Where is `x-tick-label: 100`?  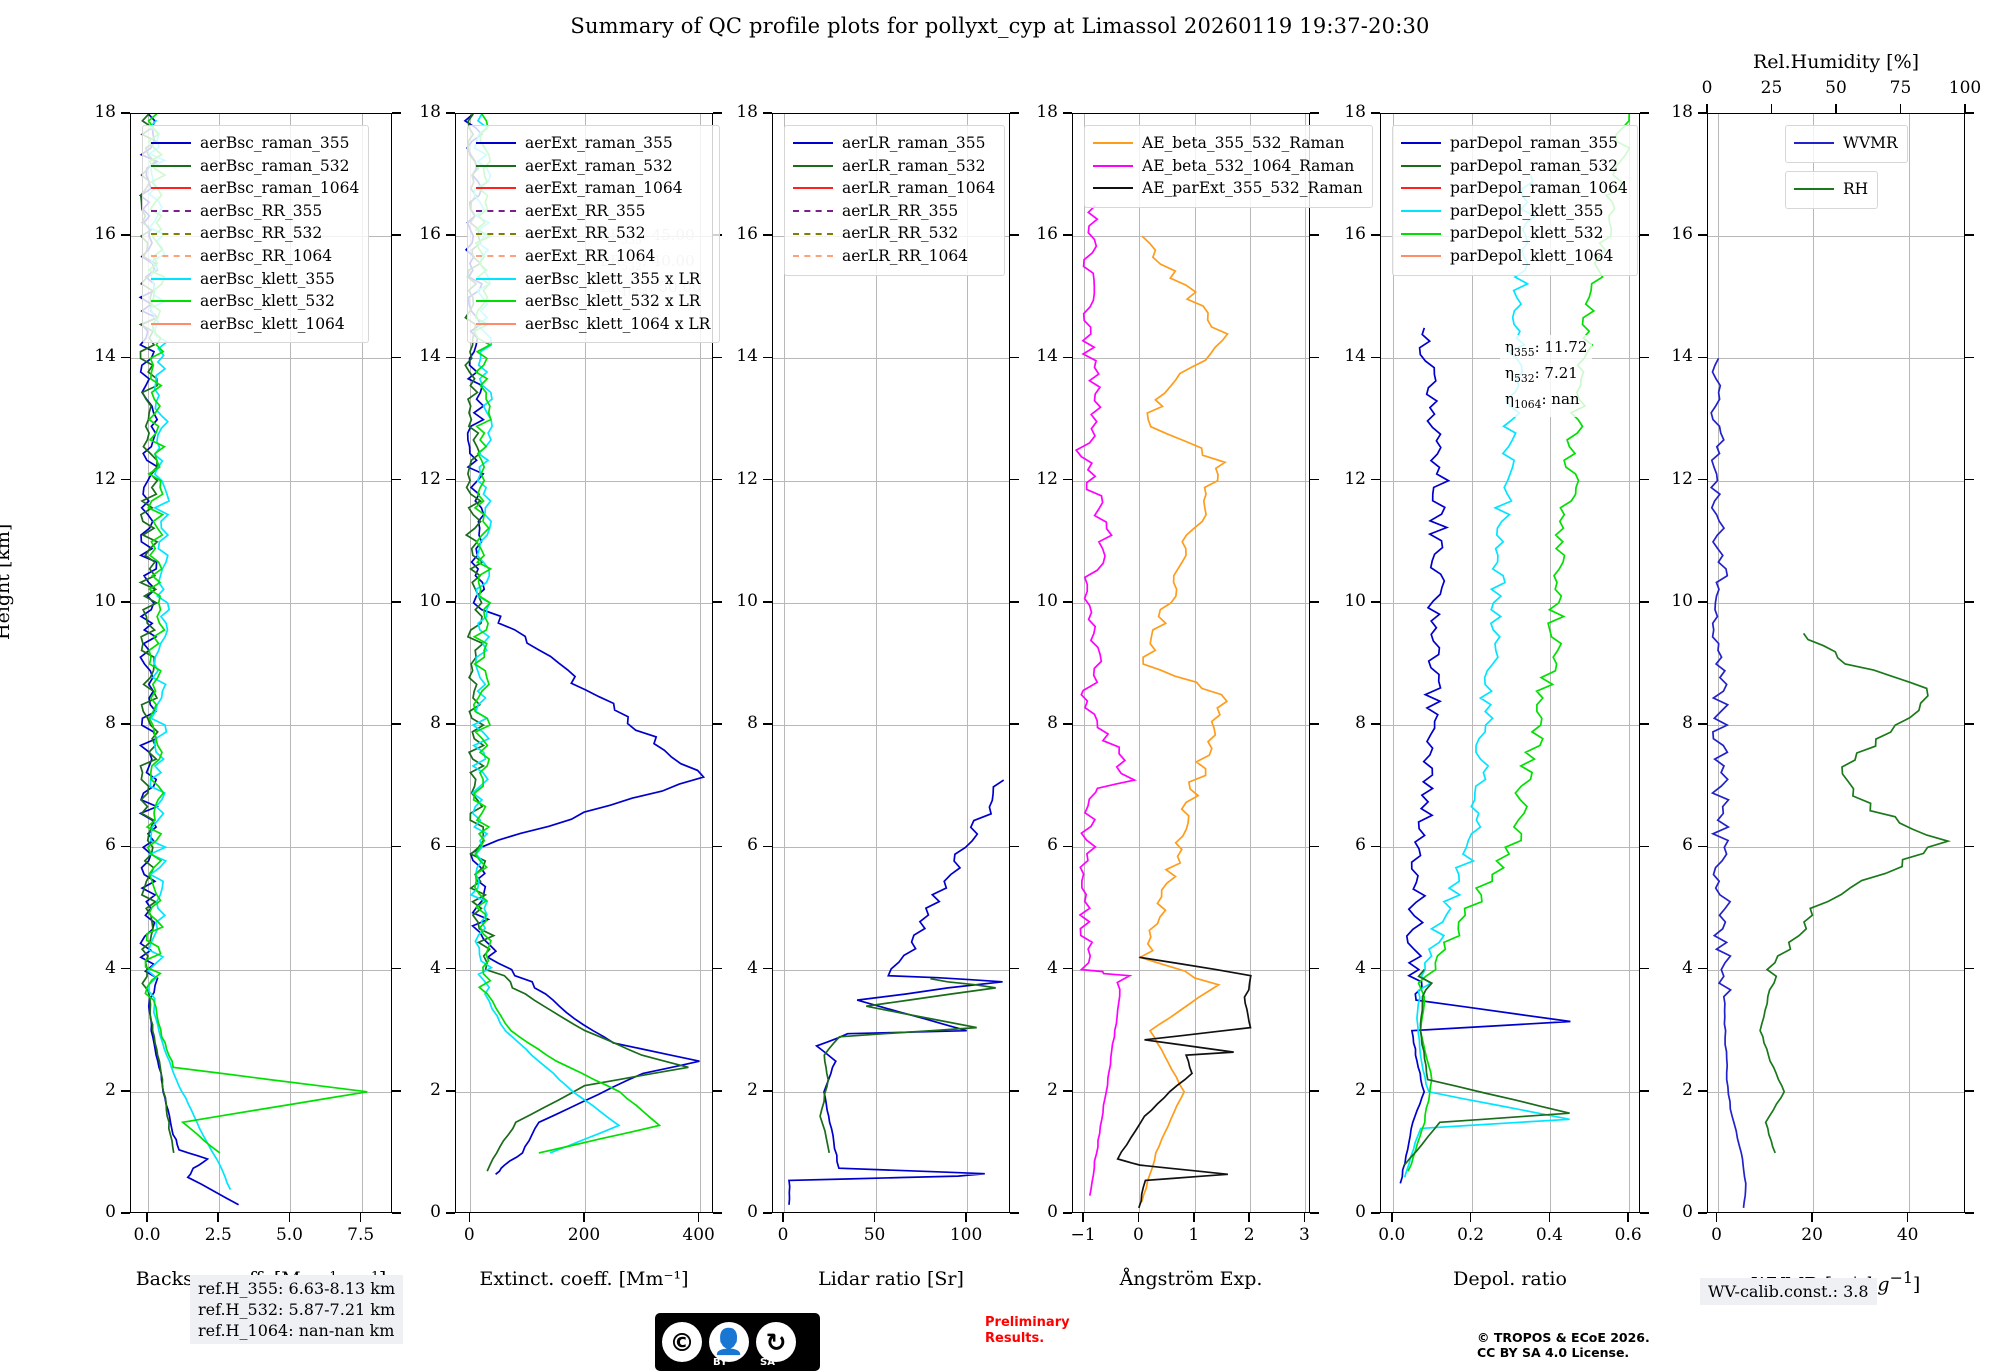 x-tick-label: 100 is located at coordinates (966, 1235).